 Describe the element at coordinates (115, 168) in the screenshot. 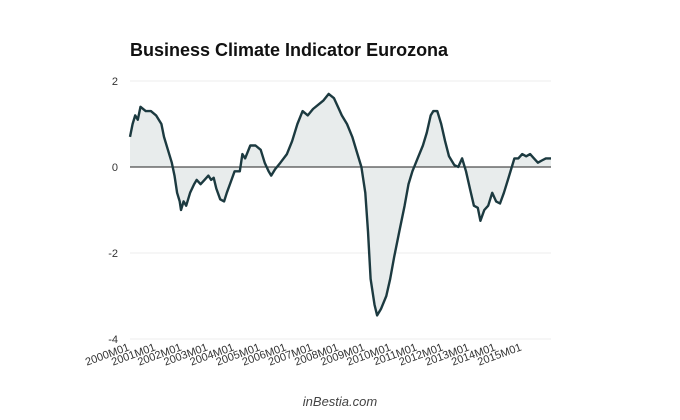

I see `y-tick-label: 0` at that location.